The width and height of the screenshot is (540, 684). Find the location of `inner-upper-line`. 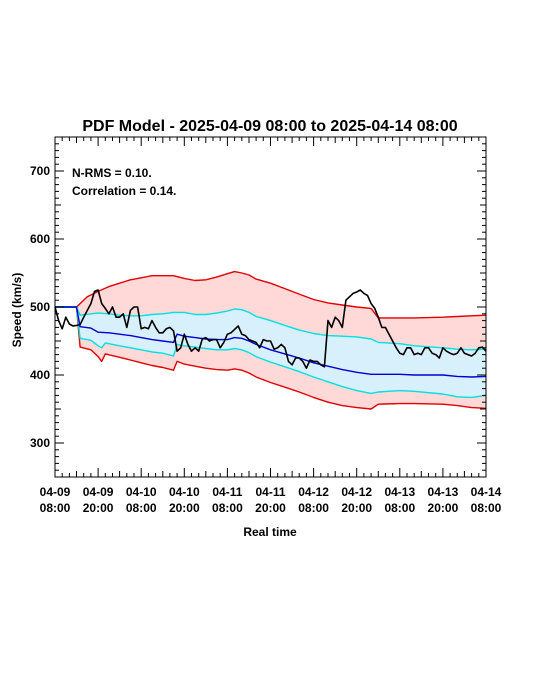

inner-upper-line is located at coordinates (271, 328).